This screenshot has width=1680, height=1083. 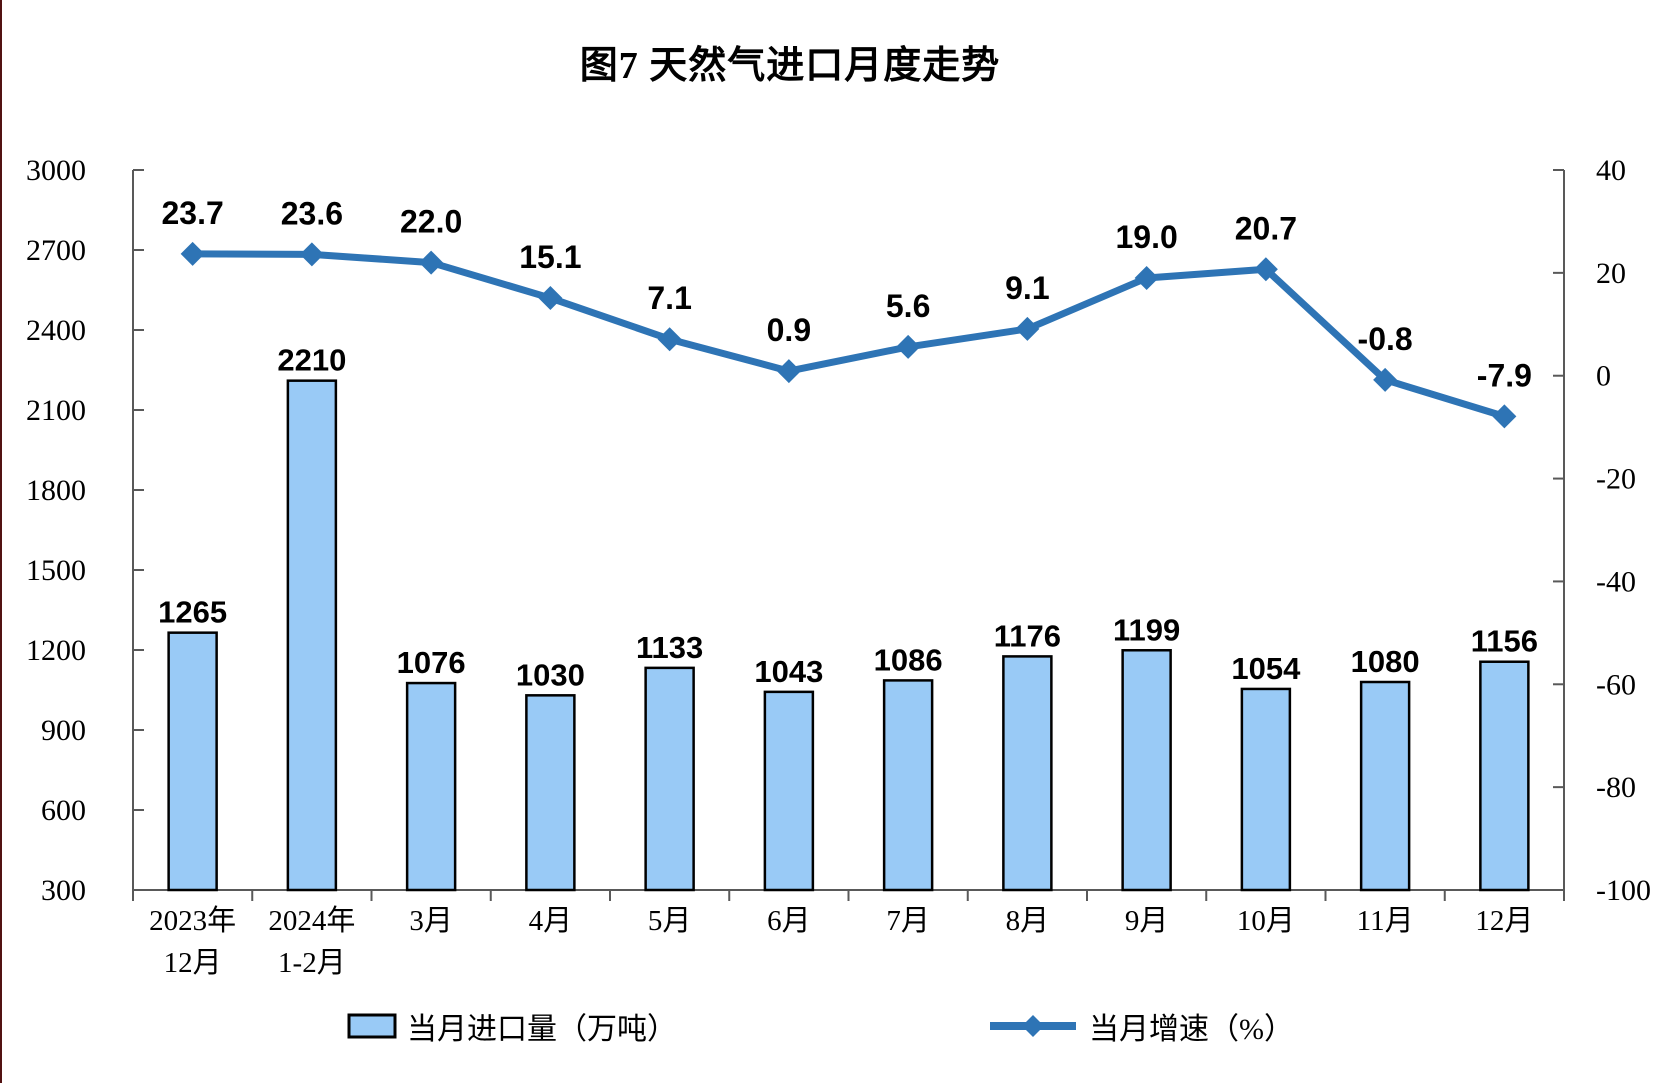 What do you see at coordinates (1504, 375) in the screenshot?
I see `growth-value-label: -7.9` at bounding box center [1504, 375].